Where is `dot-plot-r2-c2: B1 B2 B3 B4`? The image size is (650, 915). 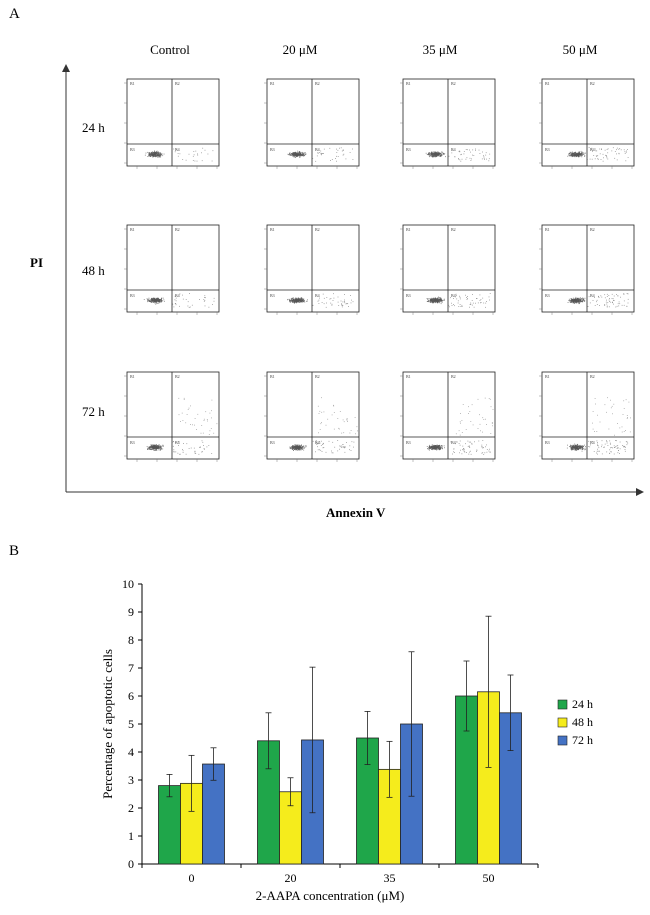
dot-plot-r2-c2: B1 B2 B3 B4 is located at coordinates (448, 416).